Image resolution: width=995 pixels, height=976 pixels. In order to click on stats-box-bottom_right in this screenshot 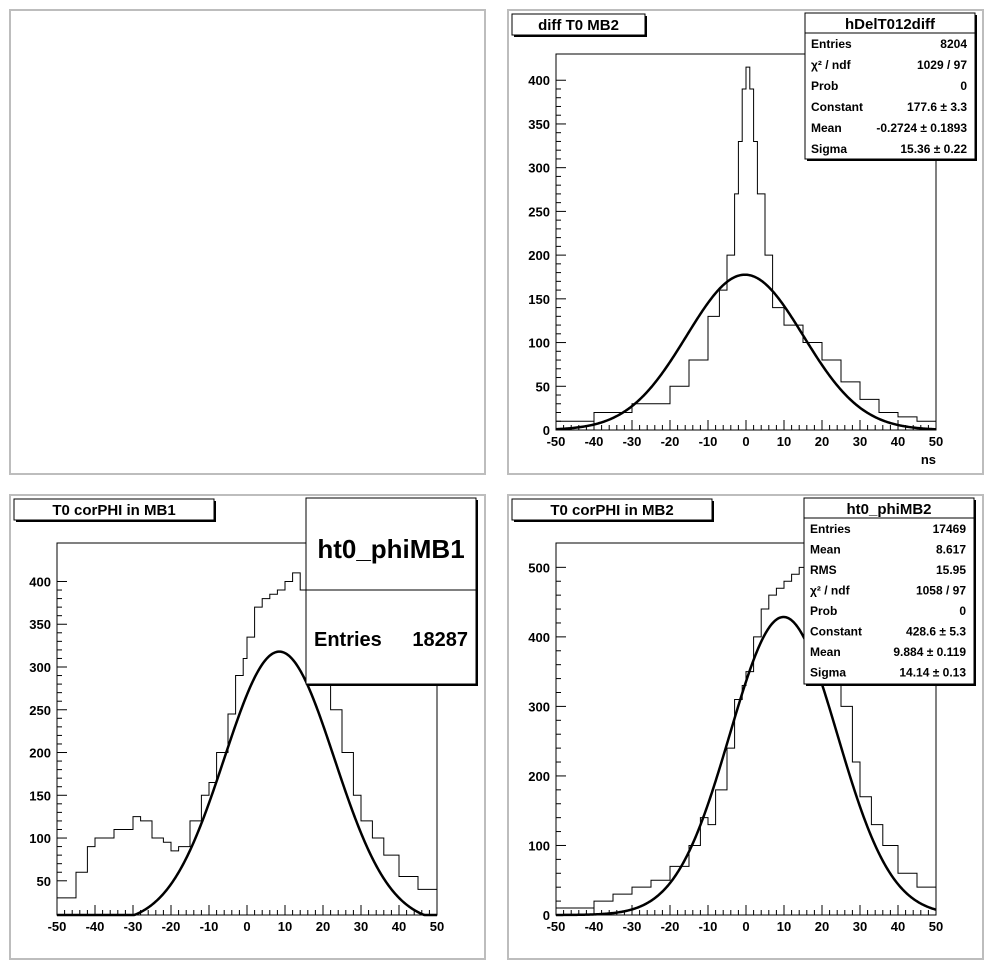, I will do `click(889, 591)`.